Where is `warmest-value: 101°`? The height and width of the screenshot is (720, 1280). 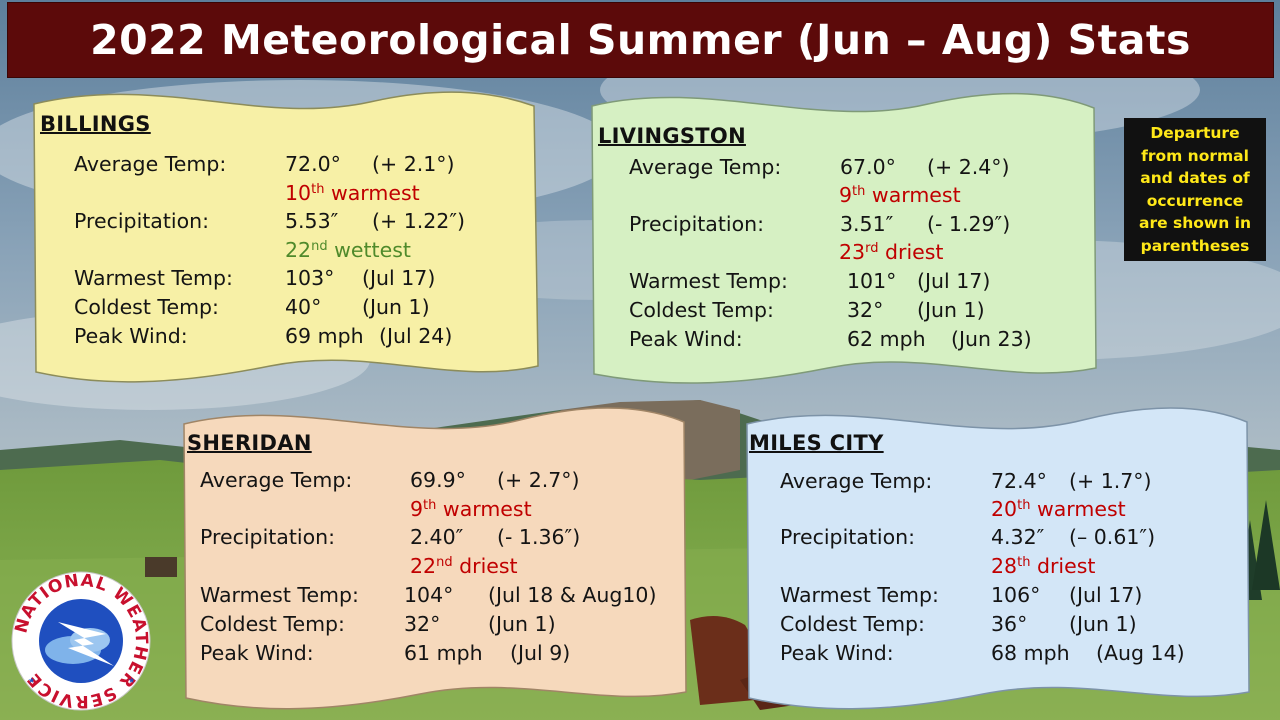
warmest-value: 101° is located at coordinates (872, 281).